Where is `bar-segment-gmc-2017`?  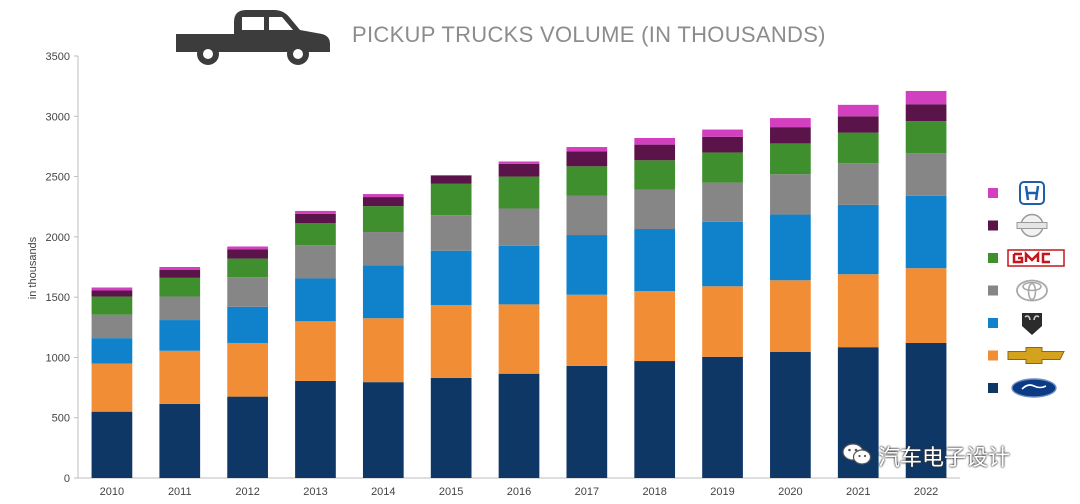 bar-segment-gmc-2017 is located at coordinates (587, 181).